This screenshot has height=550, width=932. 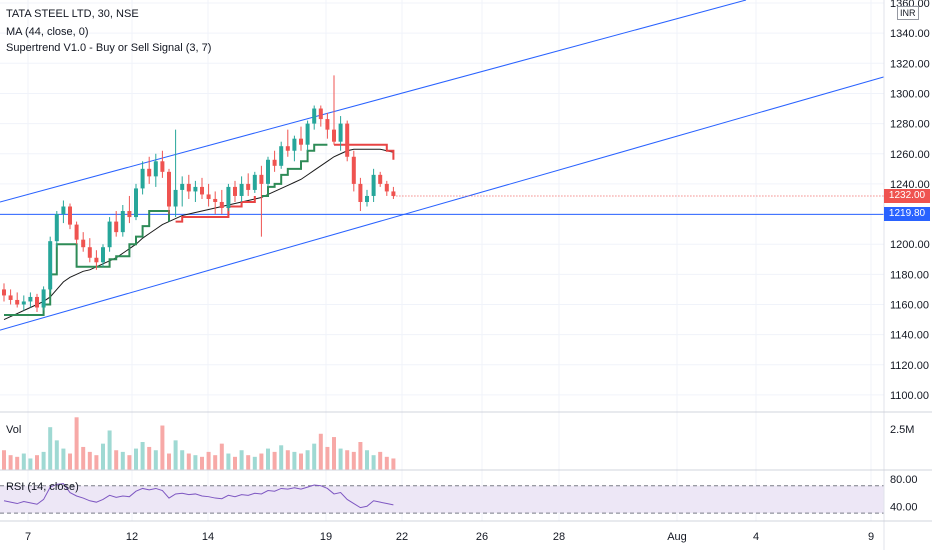 I want to click on time-tick-label: 9, so click(x=871, y=537).